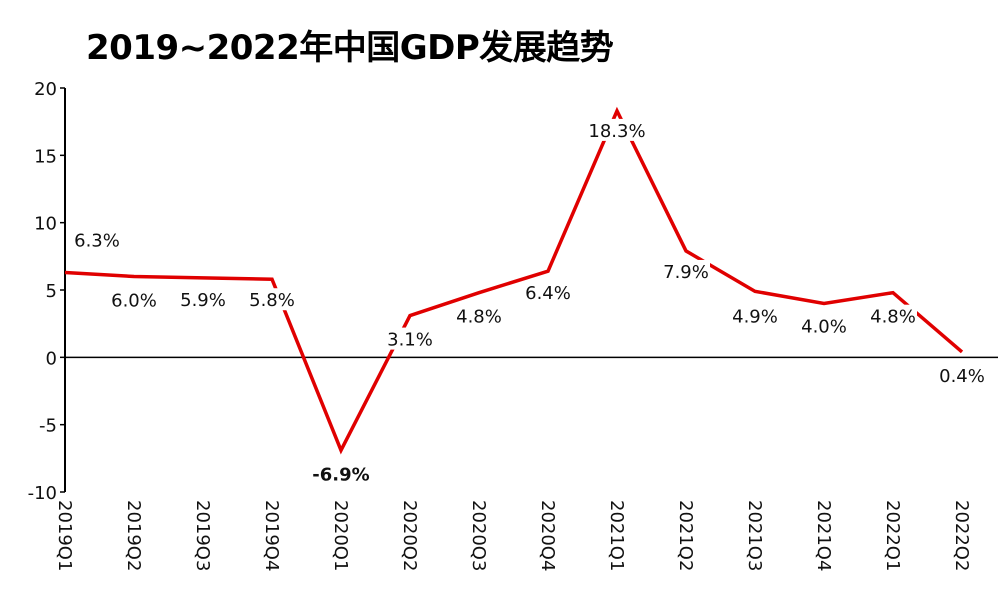 The width and height of the screenshot is (998, 609). What do you see at coordinates (64, 535) in the screenshot?
I see `x-tick-label: 2019Q1` at bounding box center [64, 535].